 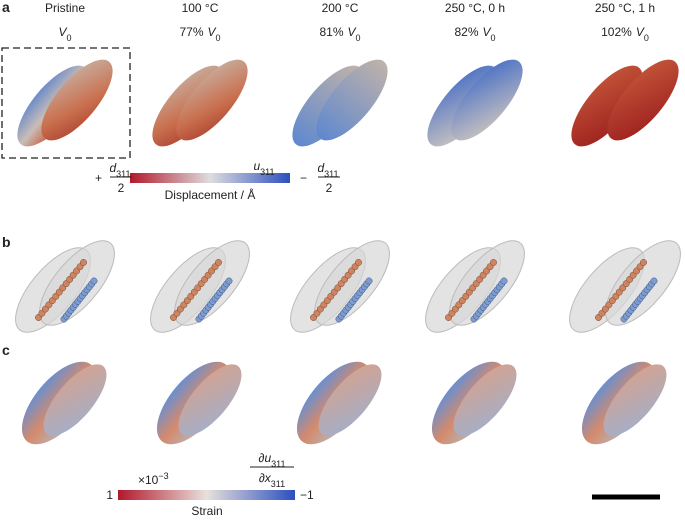 I want to click on volume-label: V0, so click(x=64, y=34).